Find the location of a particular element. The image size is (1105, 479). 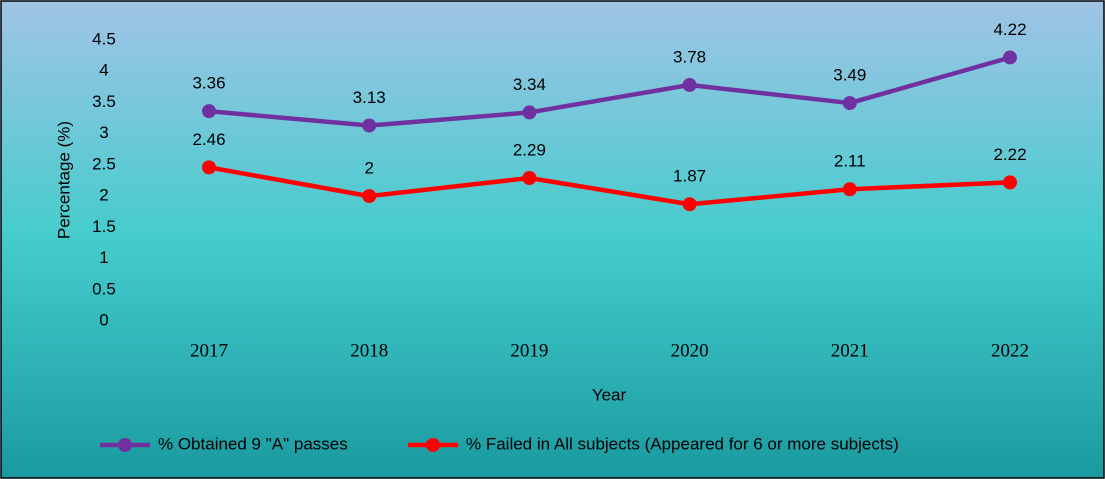

x-tick-label: 2022 is located at coordinates (1010, 350).